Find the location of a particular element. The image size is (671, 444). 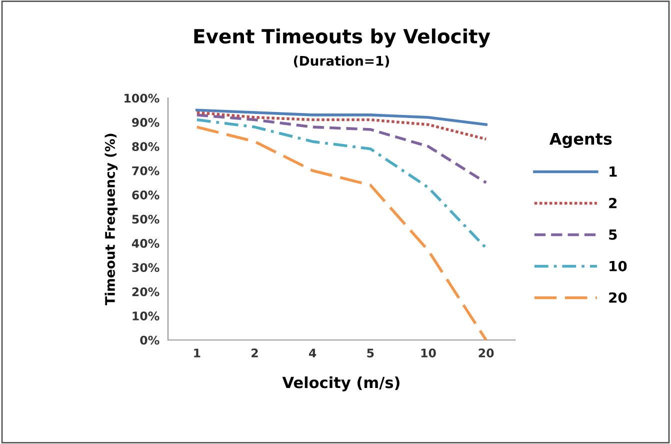

legend-label: 1 is located at coordinates (613, 171).